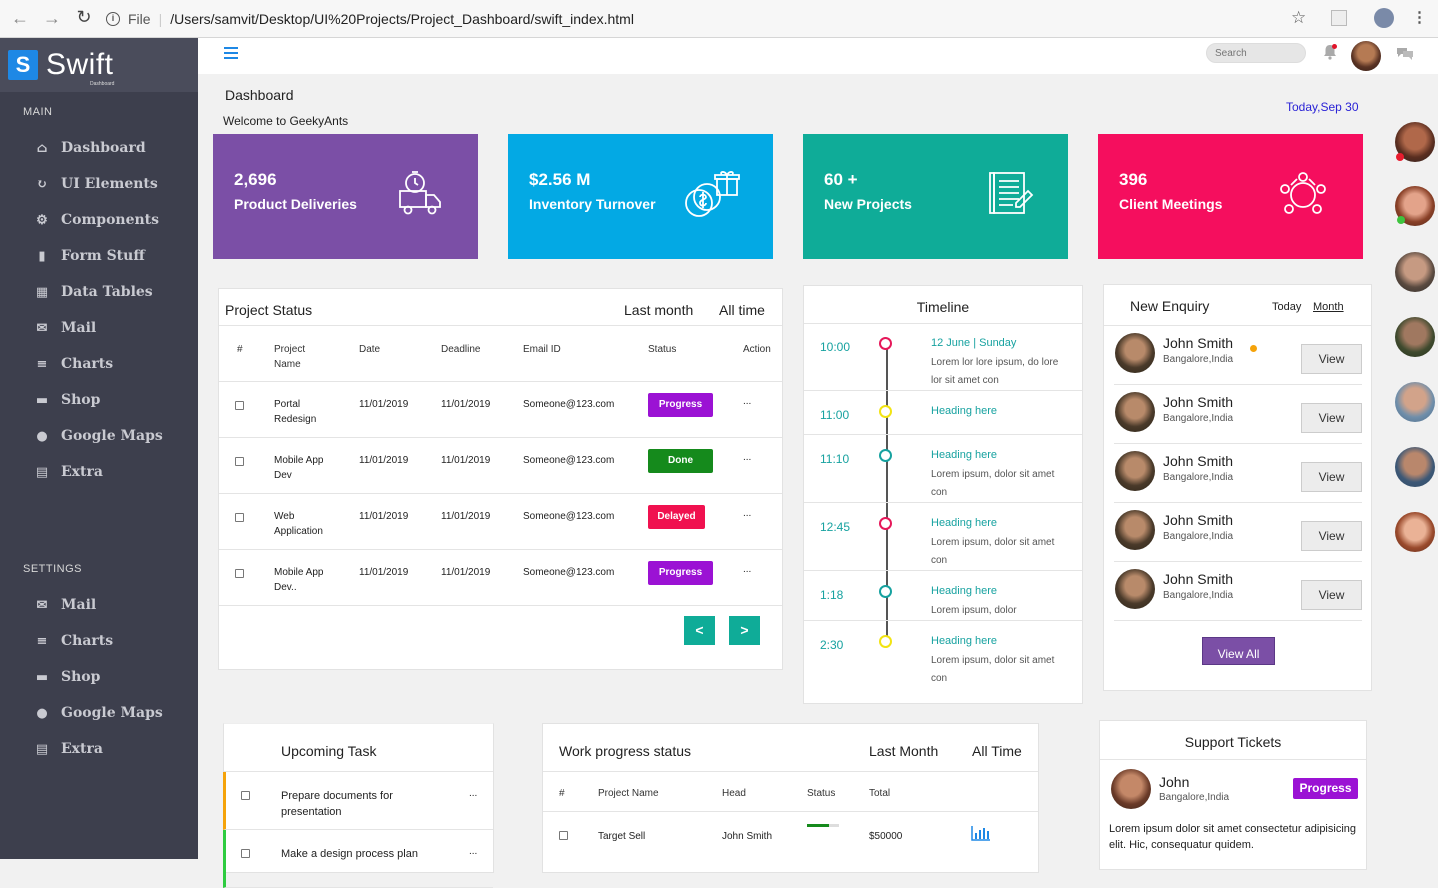 The image size is (1438, 888). I want to click on bell-icon, so click(1330, 52).